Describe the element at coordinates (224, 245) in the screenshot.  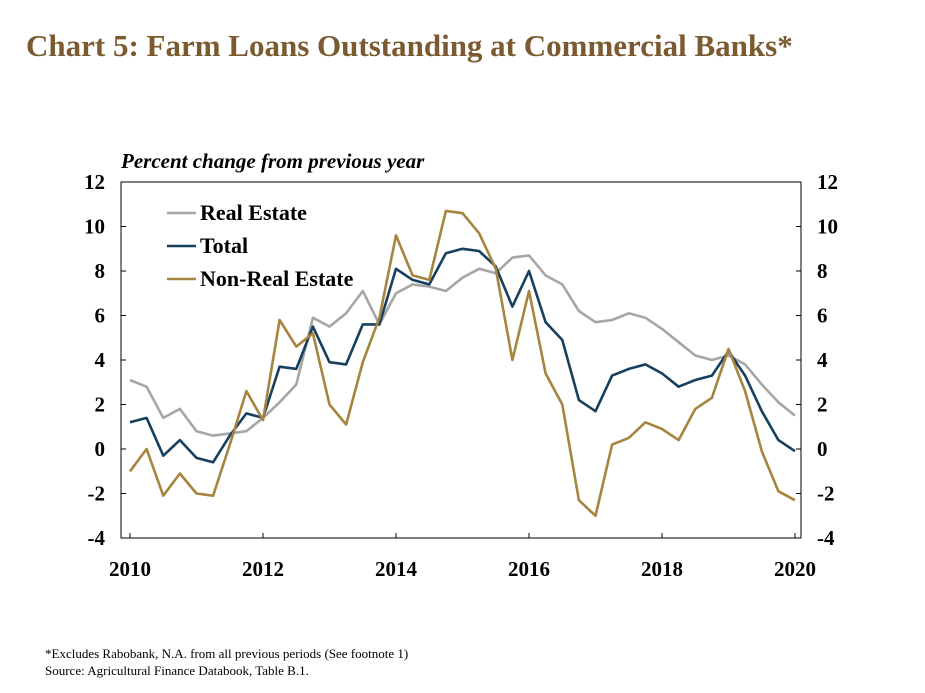
I see `legend-label: Total` at that location.